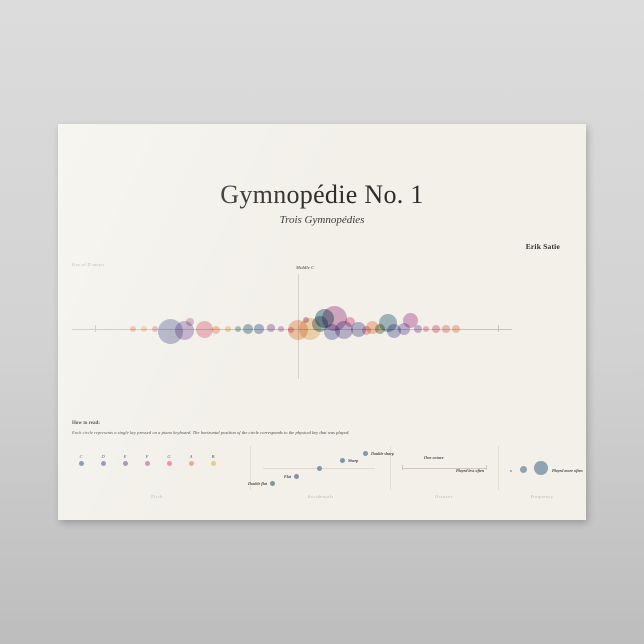 The height and width of the screenshot is (644, 644). Describe the element at coordinates (444, 496) in the screenshot. I see `legend-octaves-caption: Octaves` at that location.